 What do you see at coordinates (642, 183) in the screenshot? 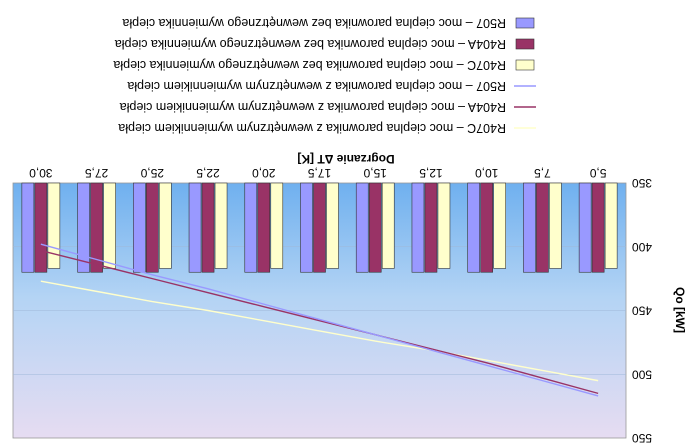
I see `y-tick-label: 350` at bounding box center [642, 183].